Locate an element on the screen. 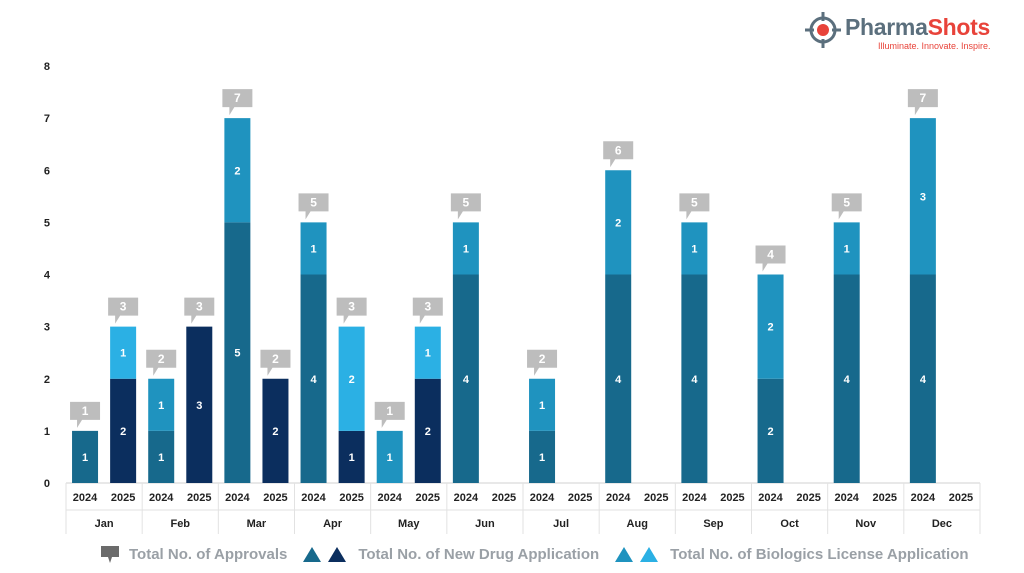  y-tick-label: 7 is located at coordinates (47, 119).